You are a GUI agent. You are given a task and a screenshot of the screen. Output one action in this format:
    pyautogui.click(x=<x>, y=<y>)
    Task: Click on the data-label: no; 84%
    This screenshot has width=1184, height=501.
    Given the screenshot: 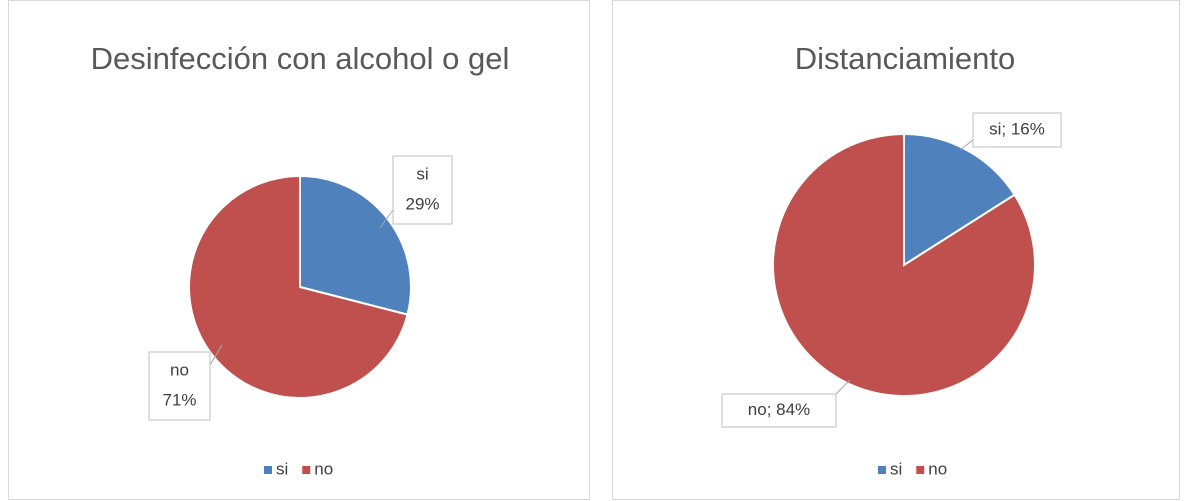 What is the action you would take?
    pyautogui.click(x=779, y=409)
    